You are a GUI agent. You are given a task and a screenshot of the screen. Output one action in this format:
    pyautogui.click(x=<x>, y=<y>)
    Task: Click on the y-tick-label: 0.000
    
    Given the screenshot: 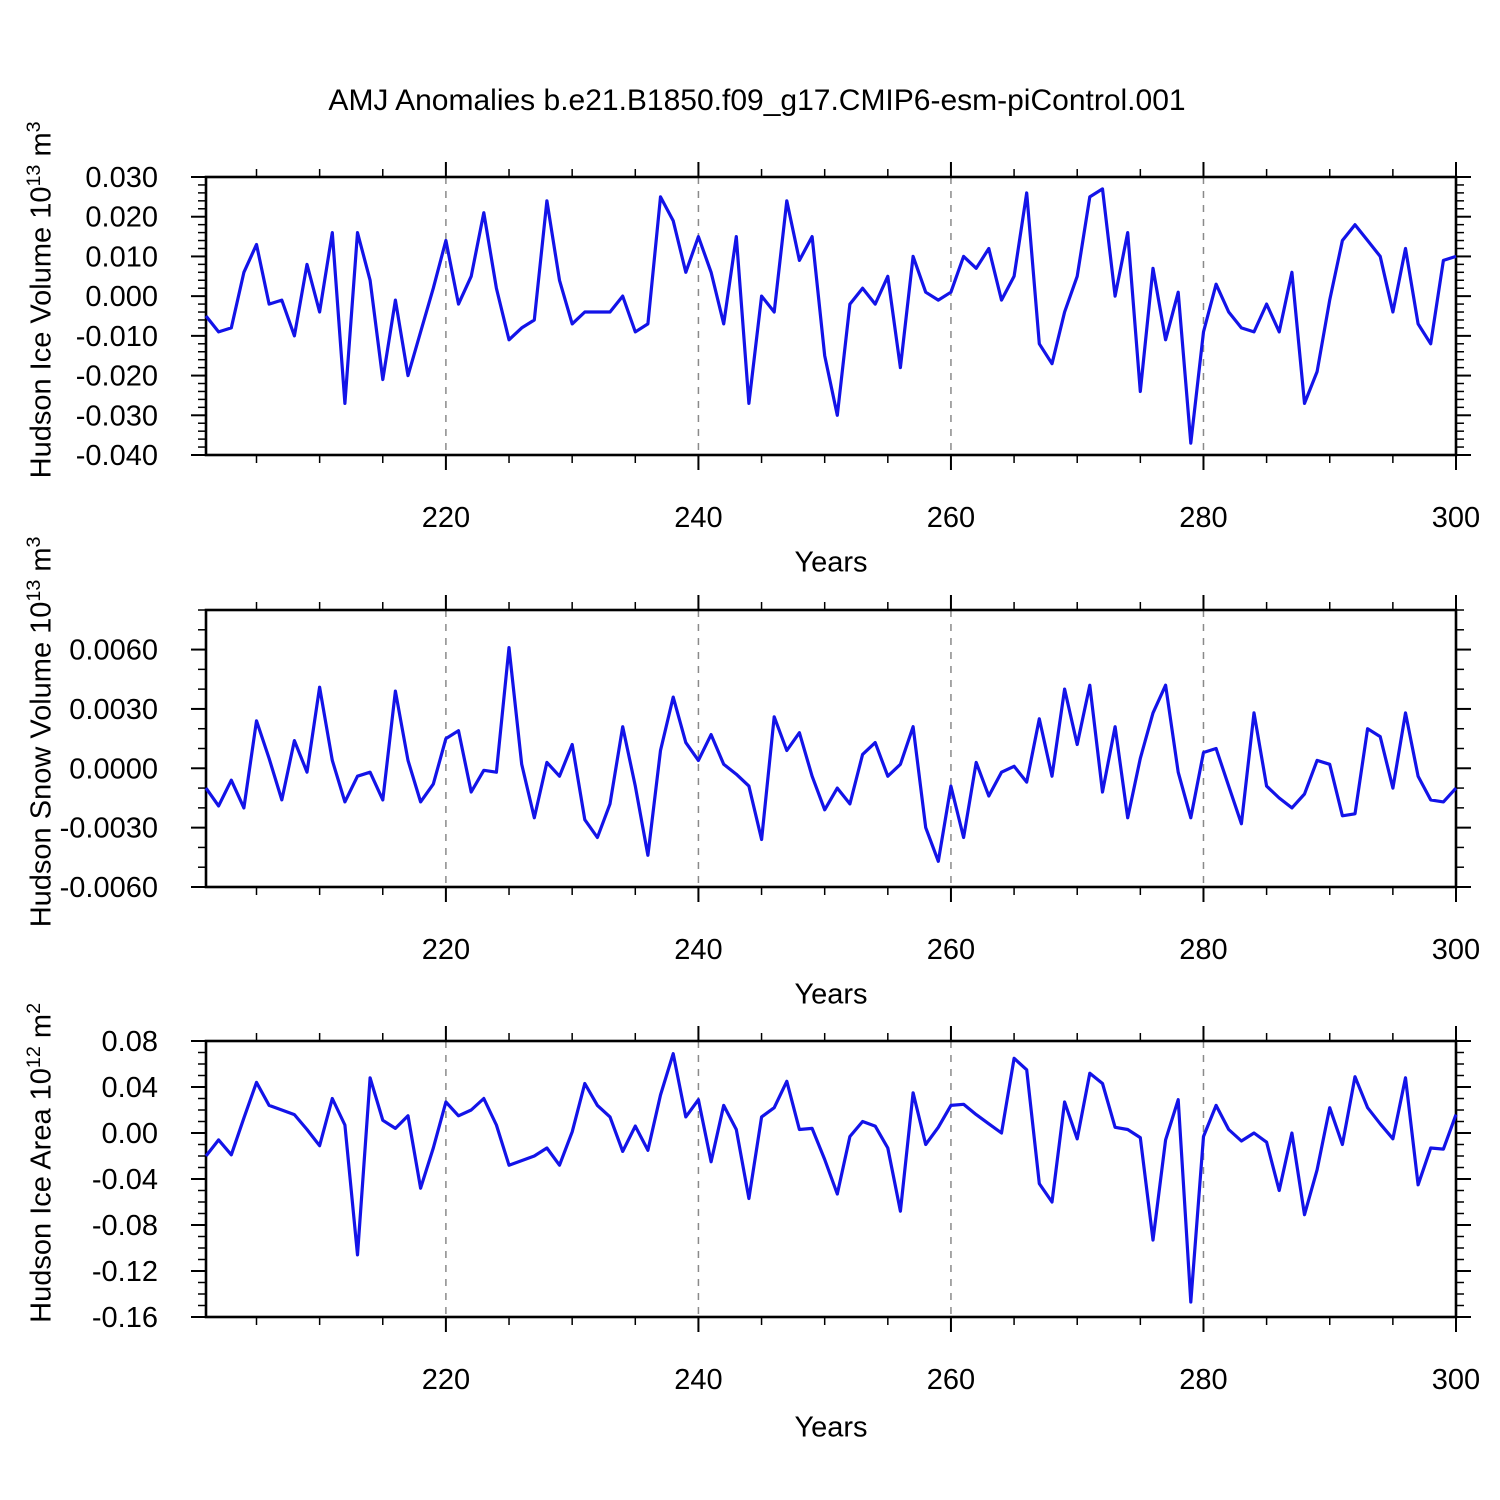 What is the action you would take?
    pyautogui.click(x=121, y=297)
    